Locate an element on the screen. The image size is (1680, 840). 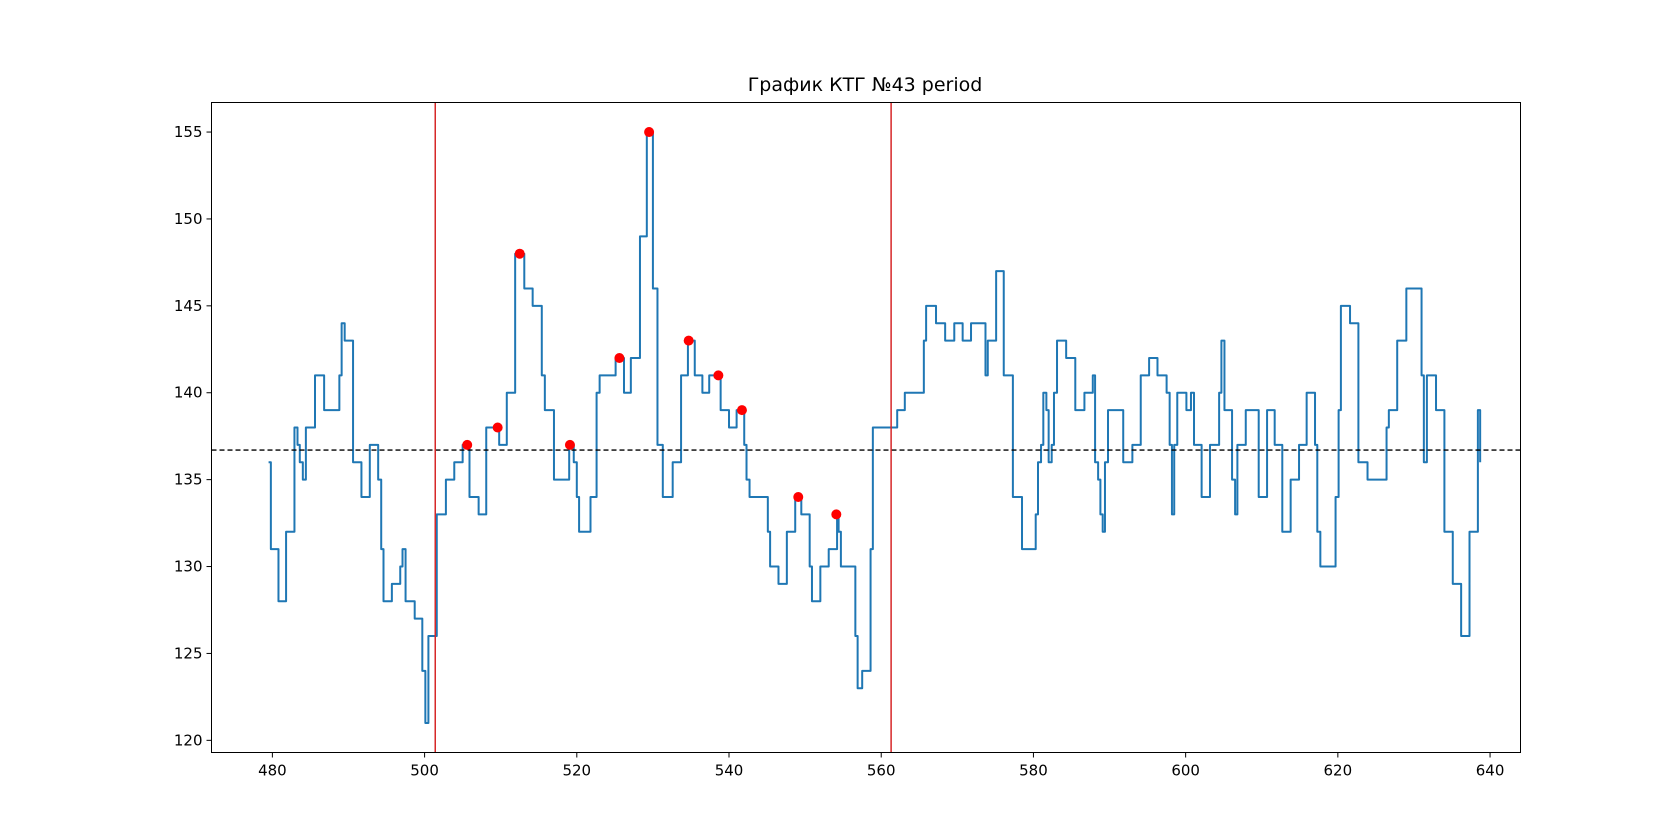
x-tick-label: 500 is located at coordinates (424, 771).